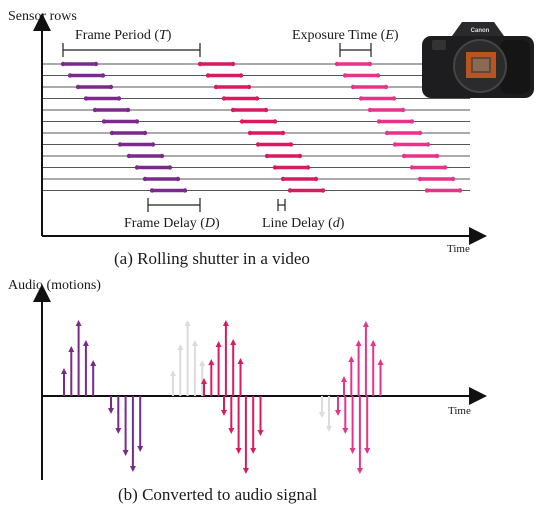 The image size is (541, 508). Describe the element at coordinates (172, 223) in the screenshot. I see `frame-delay-label: Frame Delay (D)` at that location.